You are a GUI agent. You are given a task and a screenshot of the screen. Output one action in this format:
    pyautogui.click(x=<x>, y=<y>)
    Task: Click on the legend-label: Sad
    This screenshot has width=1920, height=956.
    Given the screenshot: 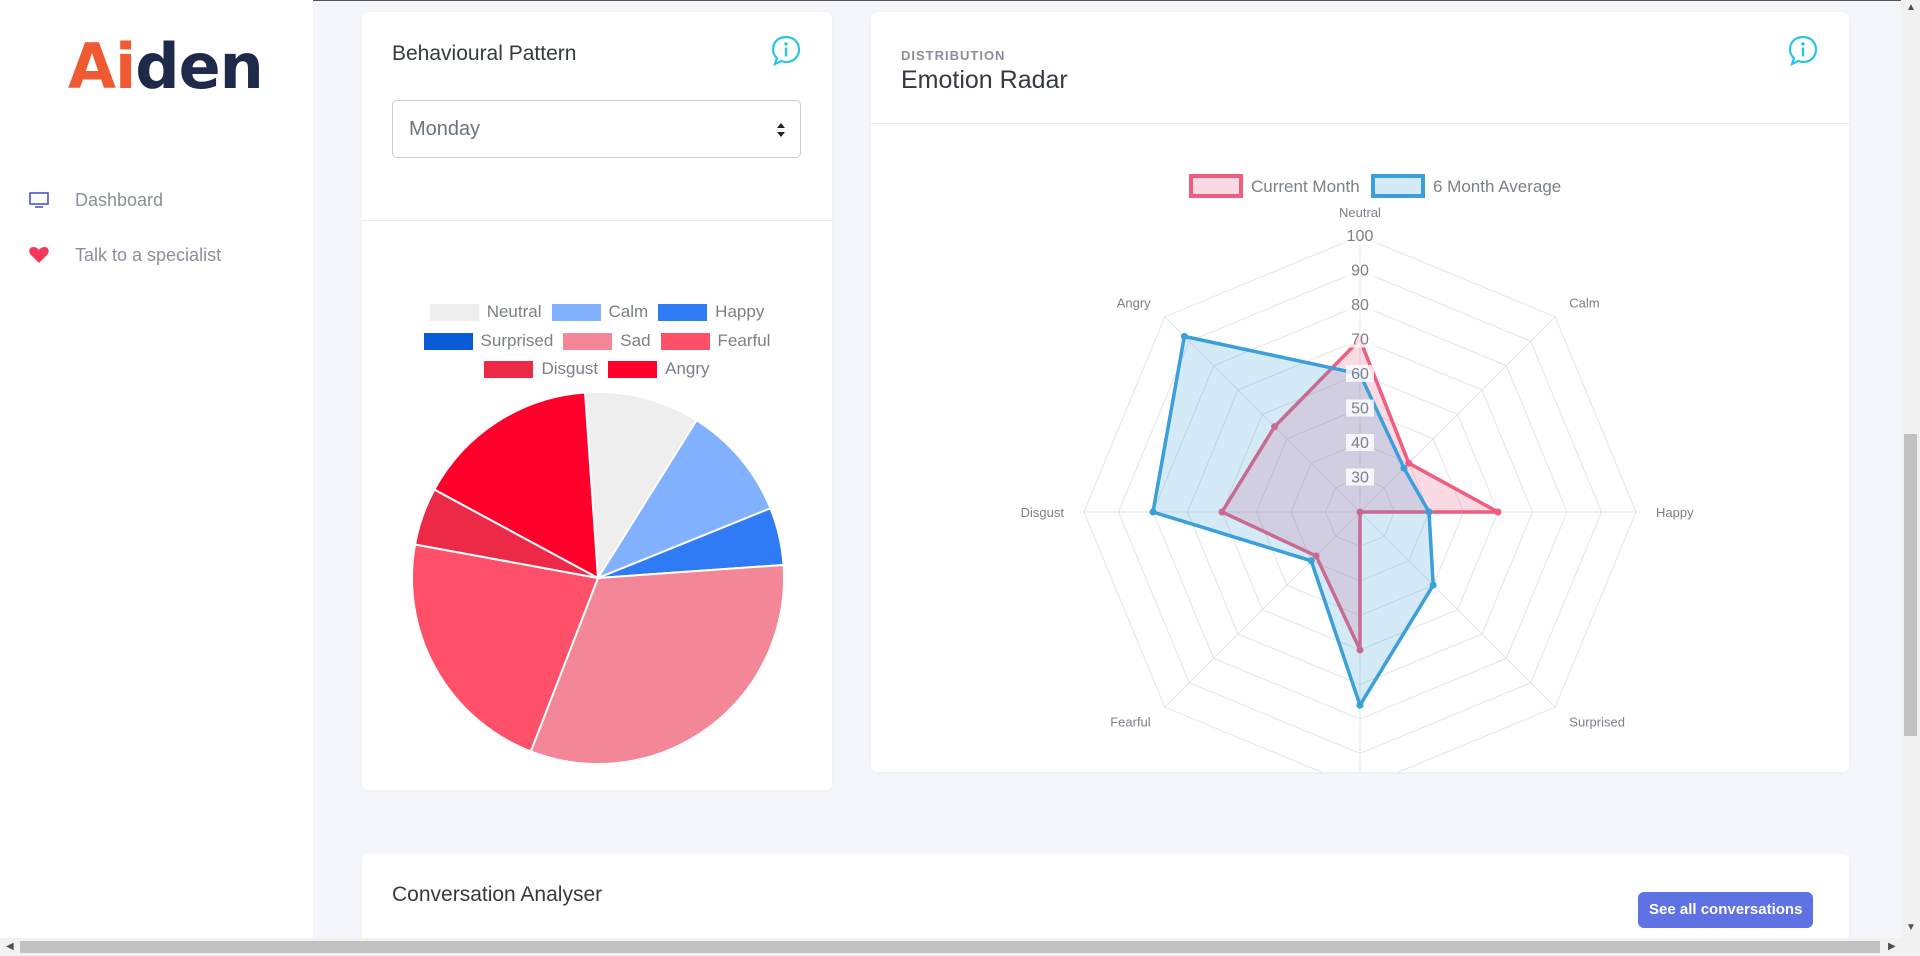 What is the action you would take?
    pyautogui.click(x=635, y=340)
    